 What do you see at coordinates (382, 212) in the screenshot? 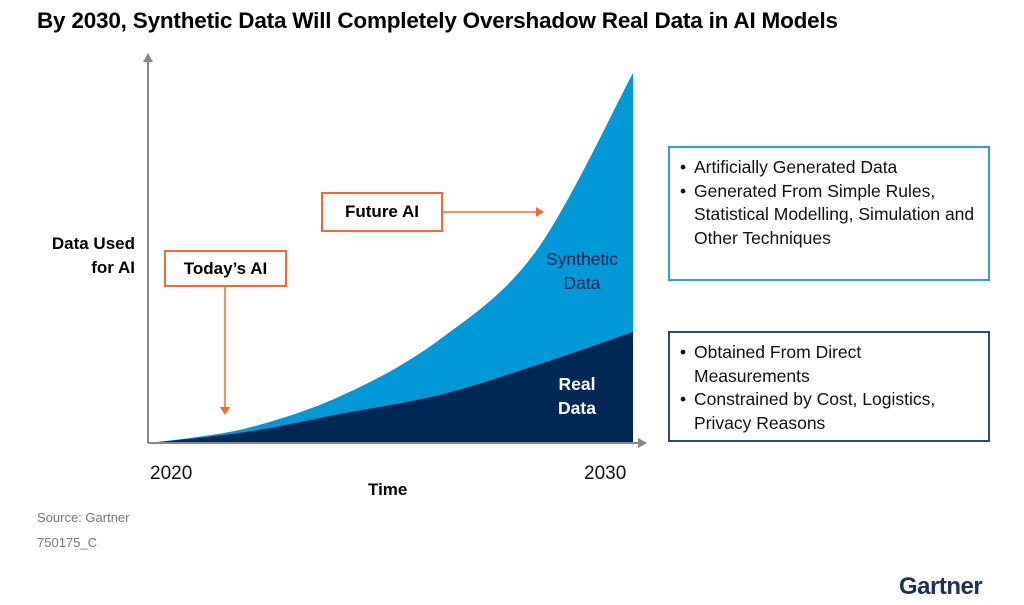
I see `future-ai-callout: Future AI` at bounding box center [382, 212].